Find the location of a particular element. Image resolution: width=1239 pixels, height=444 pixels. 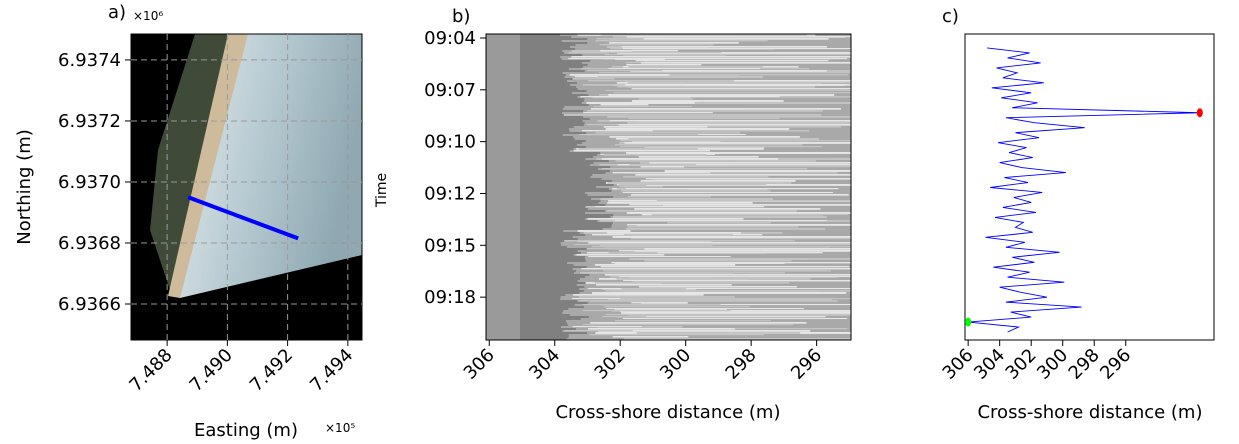

offset-label: ×10⁶ is located at coordinates (148, 16).